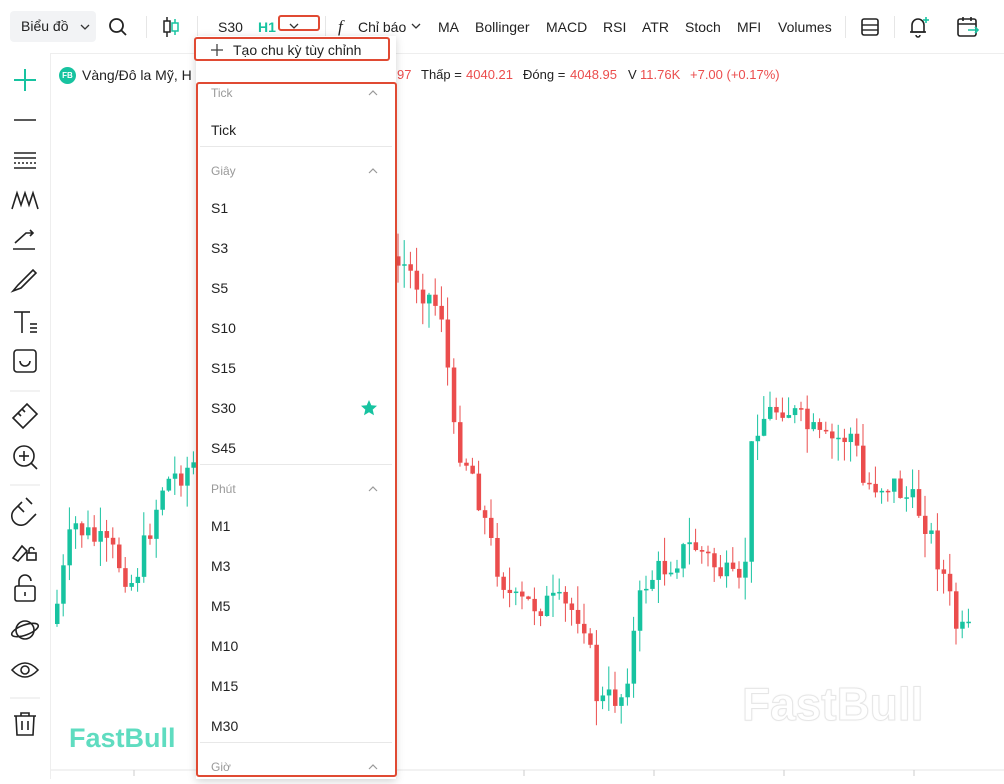 The height and width of the screenshot is (784, 1004). I want to click on indicator-icon: f, so click(340, 26).